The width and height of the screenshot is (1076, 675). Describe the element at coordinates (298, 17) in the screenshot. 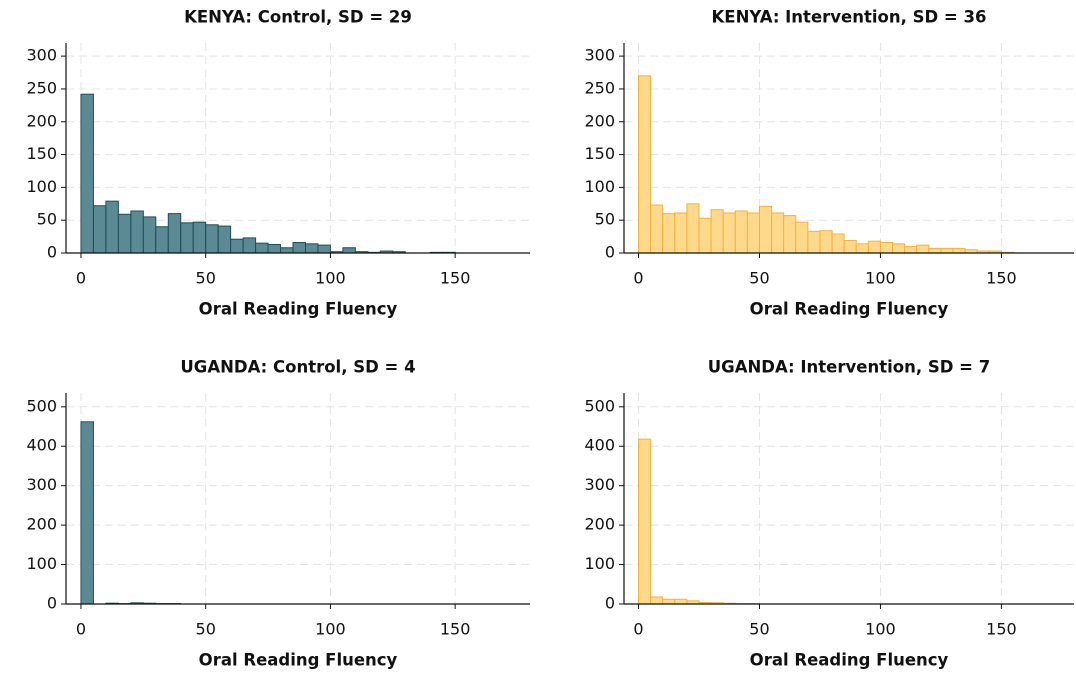

I see `chart-title: KENYA: Control, SD = 29` at that location.